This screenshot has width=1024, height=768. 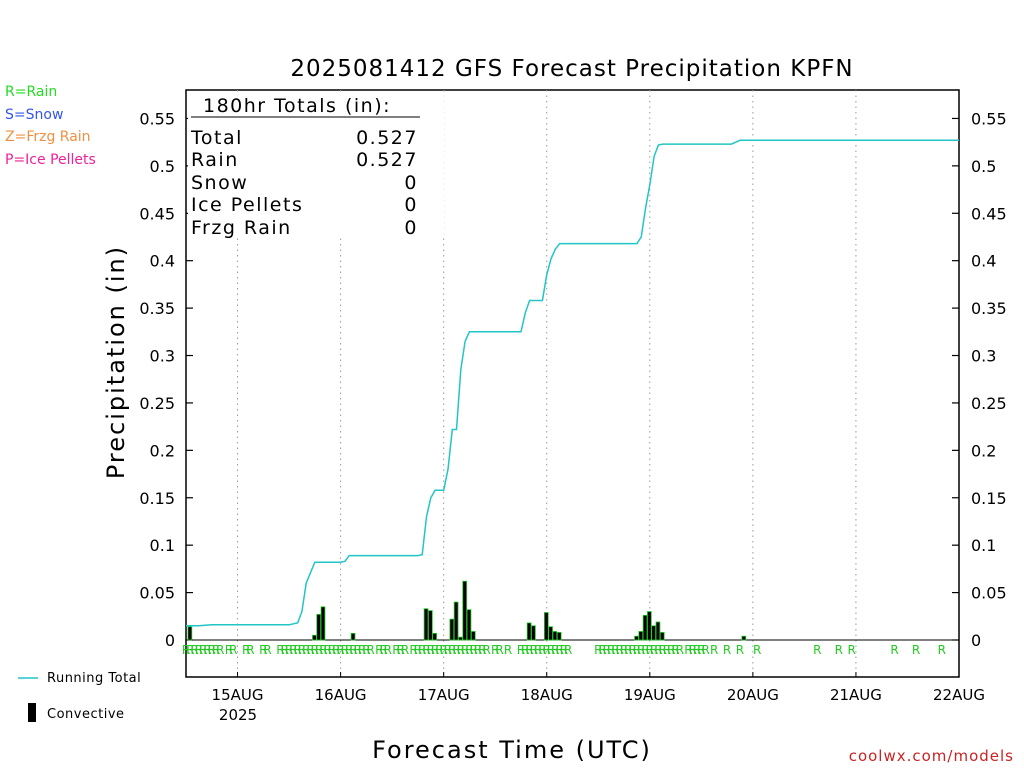 I want to click on totals-label-ice-pellets: Ice Pellets, so click(x=247, y=205).